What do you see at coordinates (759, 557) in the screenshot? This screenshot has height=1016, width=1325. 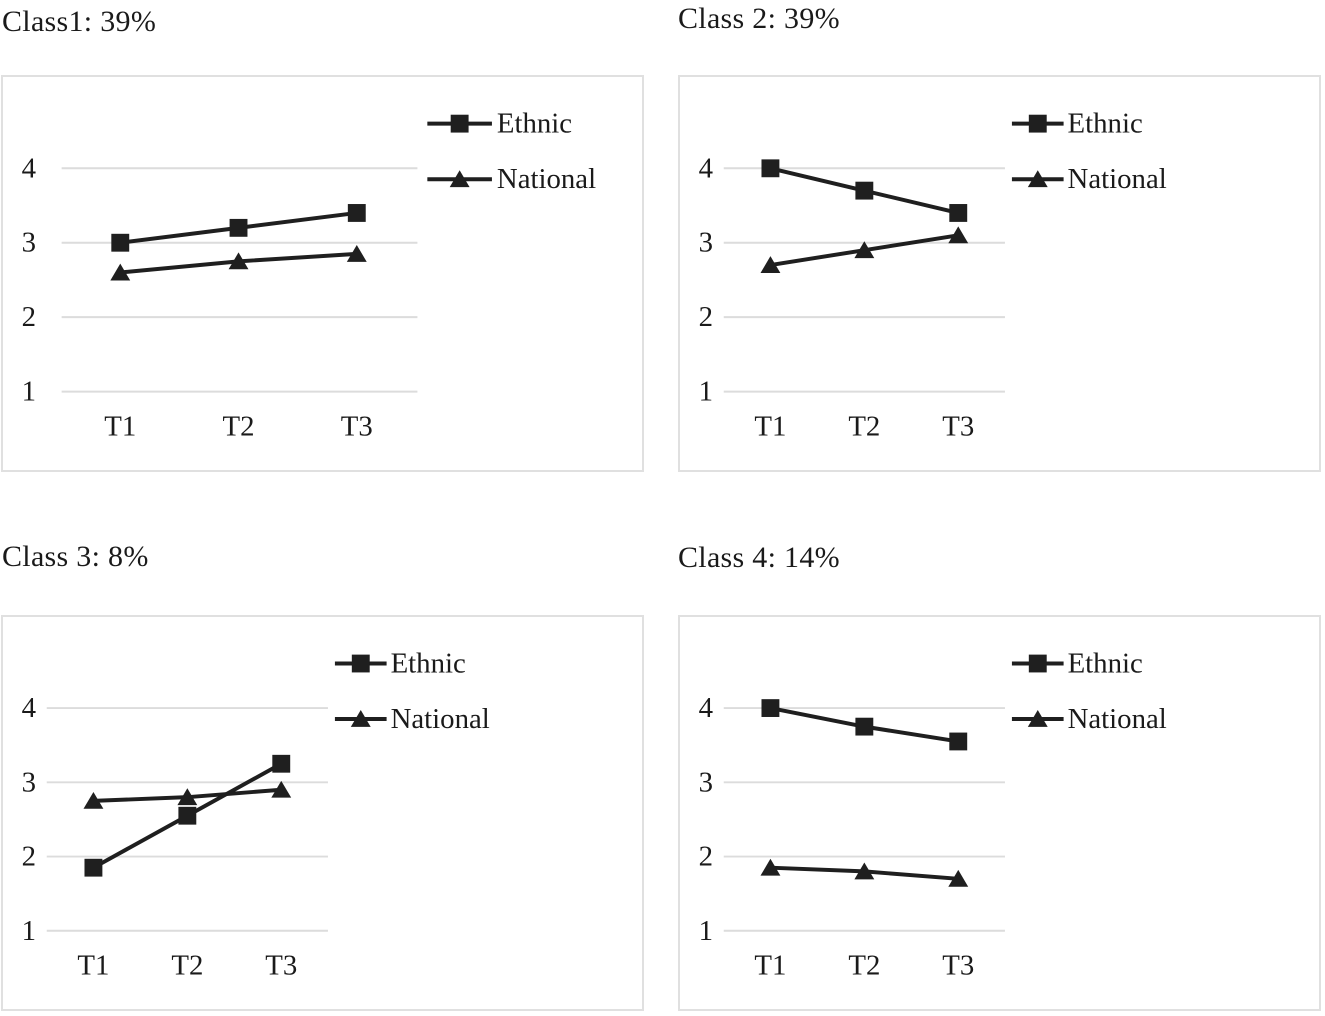 I see `chart-title-class4: Class 4: 14%` at bounding box center [759, 557].